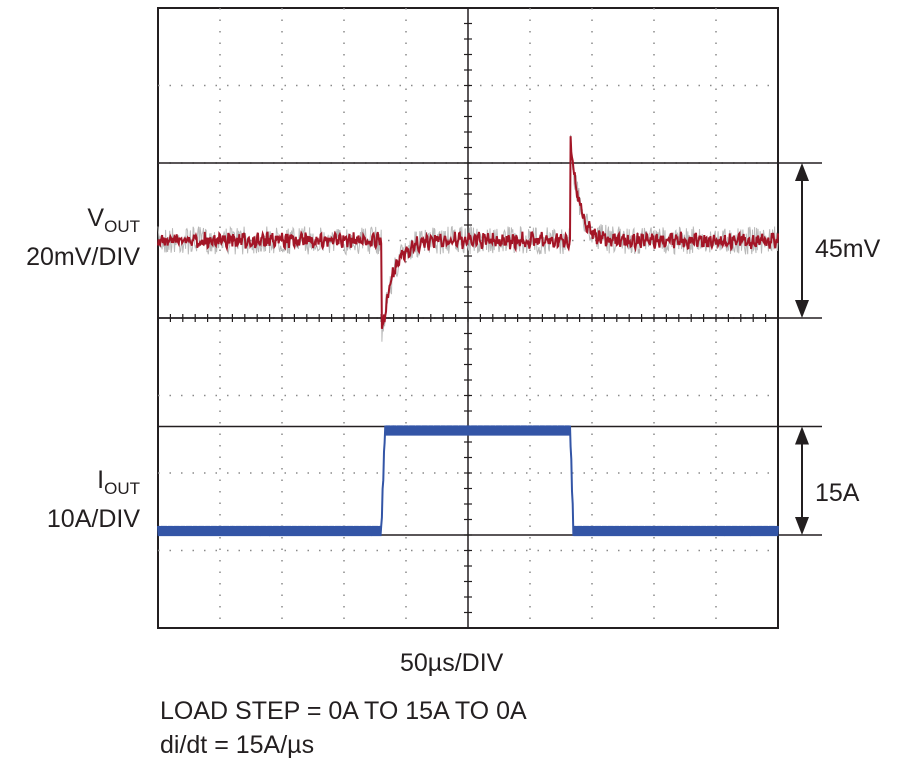 This screenshot has width=900, height=768. What do you see at coordinates (802, 240) in the screenshot?
I see `vout-deviation-arrow` at bounding box center [802, 240].